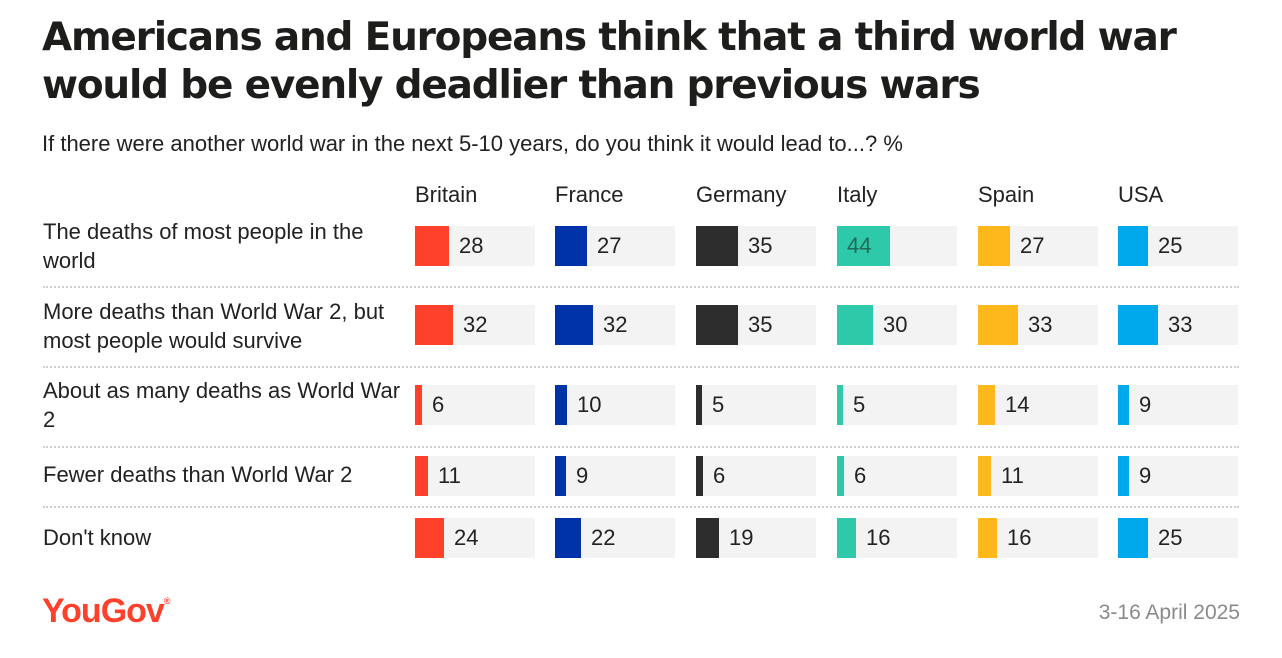  I want to click on bar-cell: 44, so click(897, 246).